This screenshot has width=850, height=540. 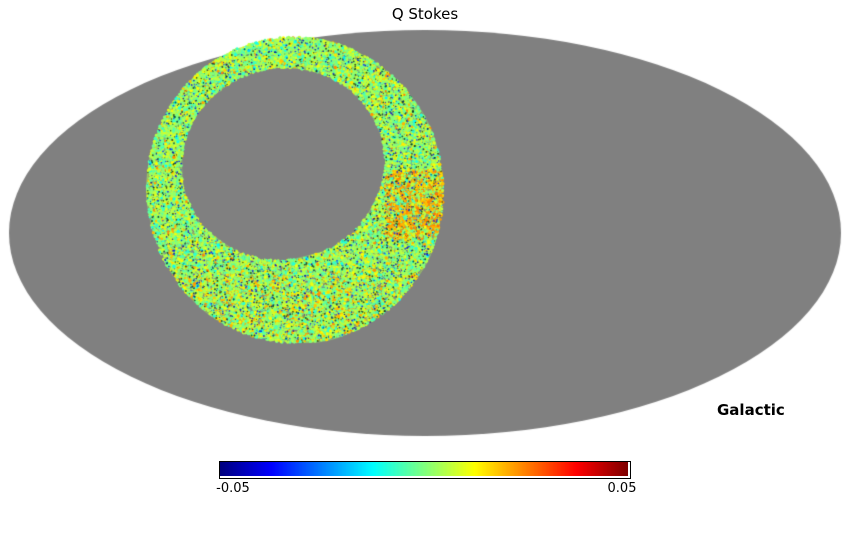 What do you see at coordinates (622, 488) in the screenshot?
I see `colorbar-max-label: 0.05` at bounding box center [622, 488].